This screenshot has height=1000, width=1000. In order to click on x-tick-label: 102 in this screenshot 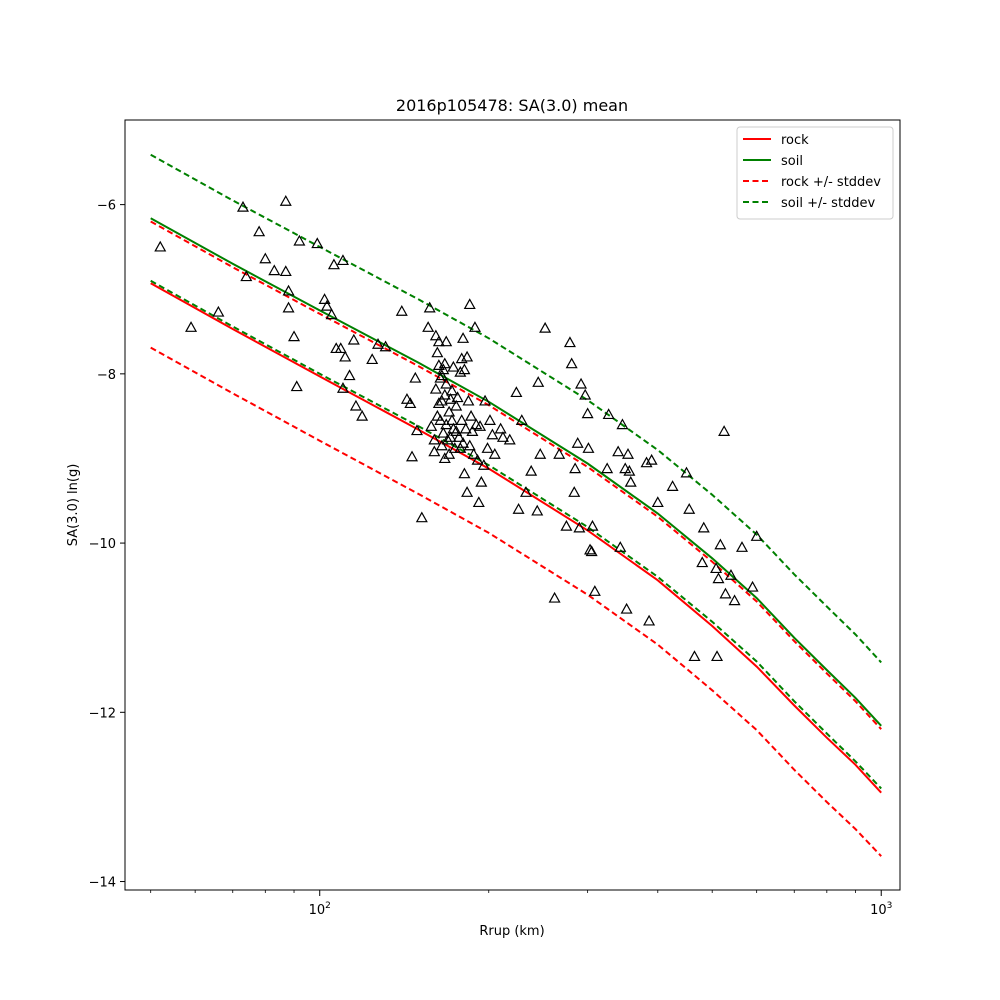, I will do `click(320, 909)`.